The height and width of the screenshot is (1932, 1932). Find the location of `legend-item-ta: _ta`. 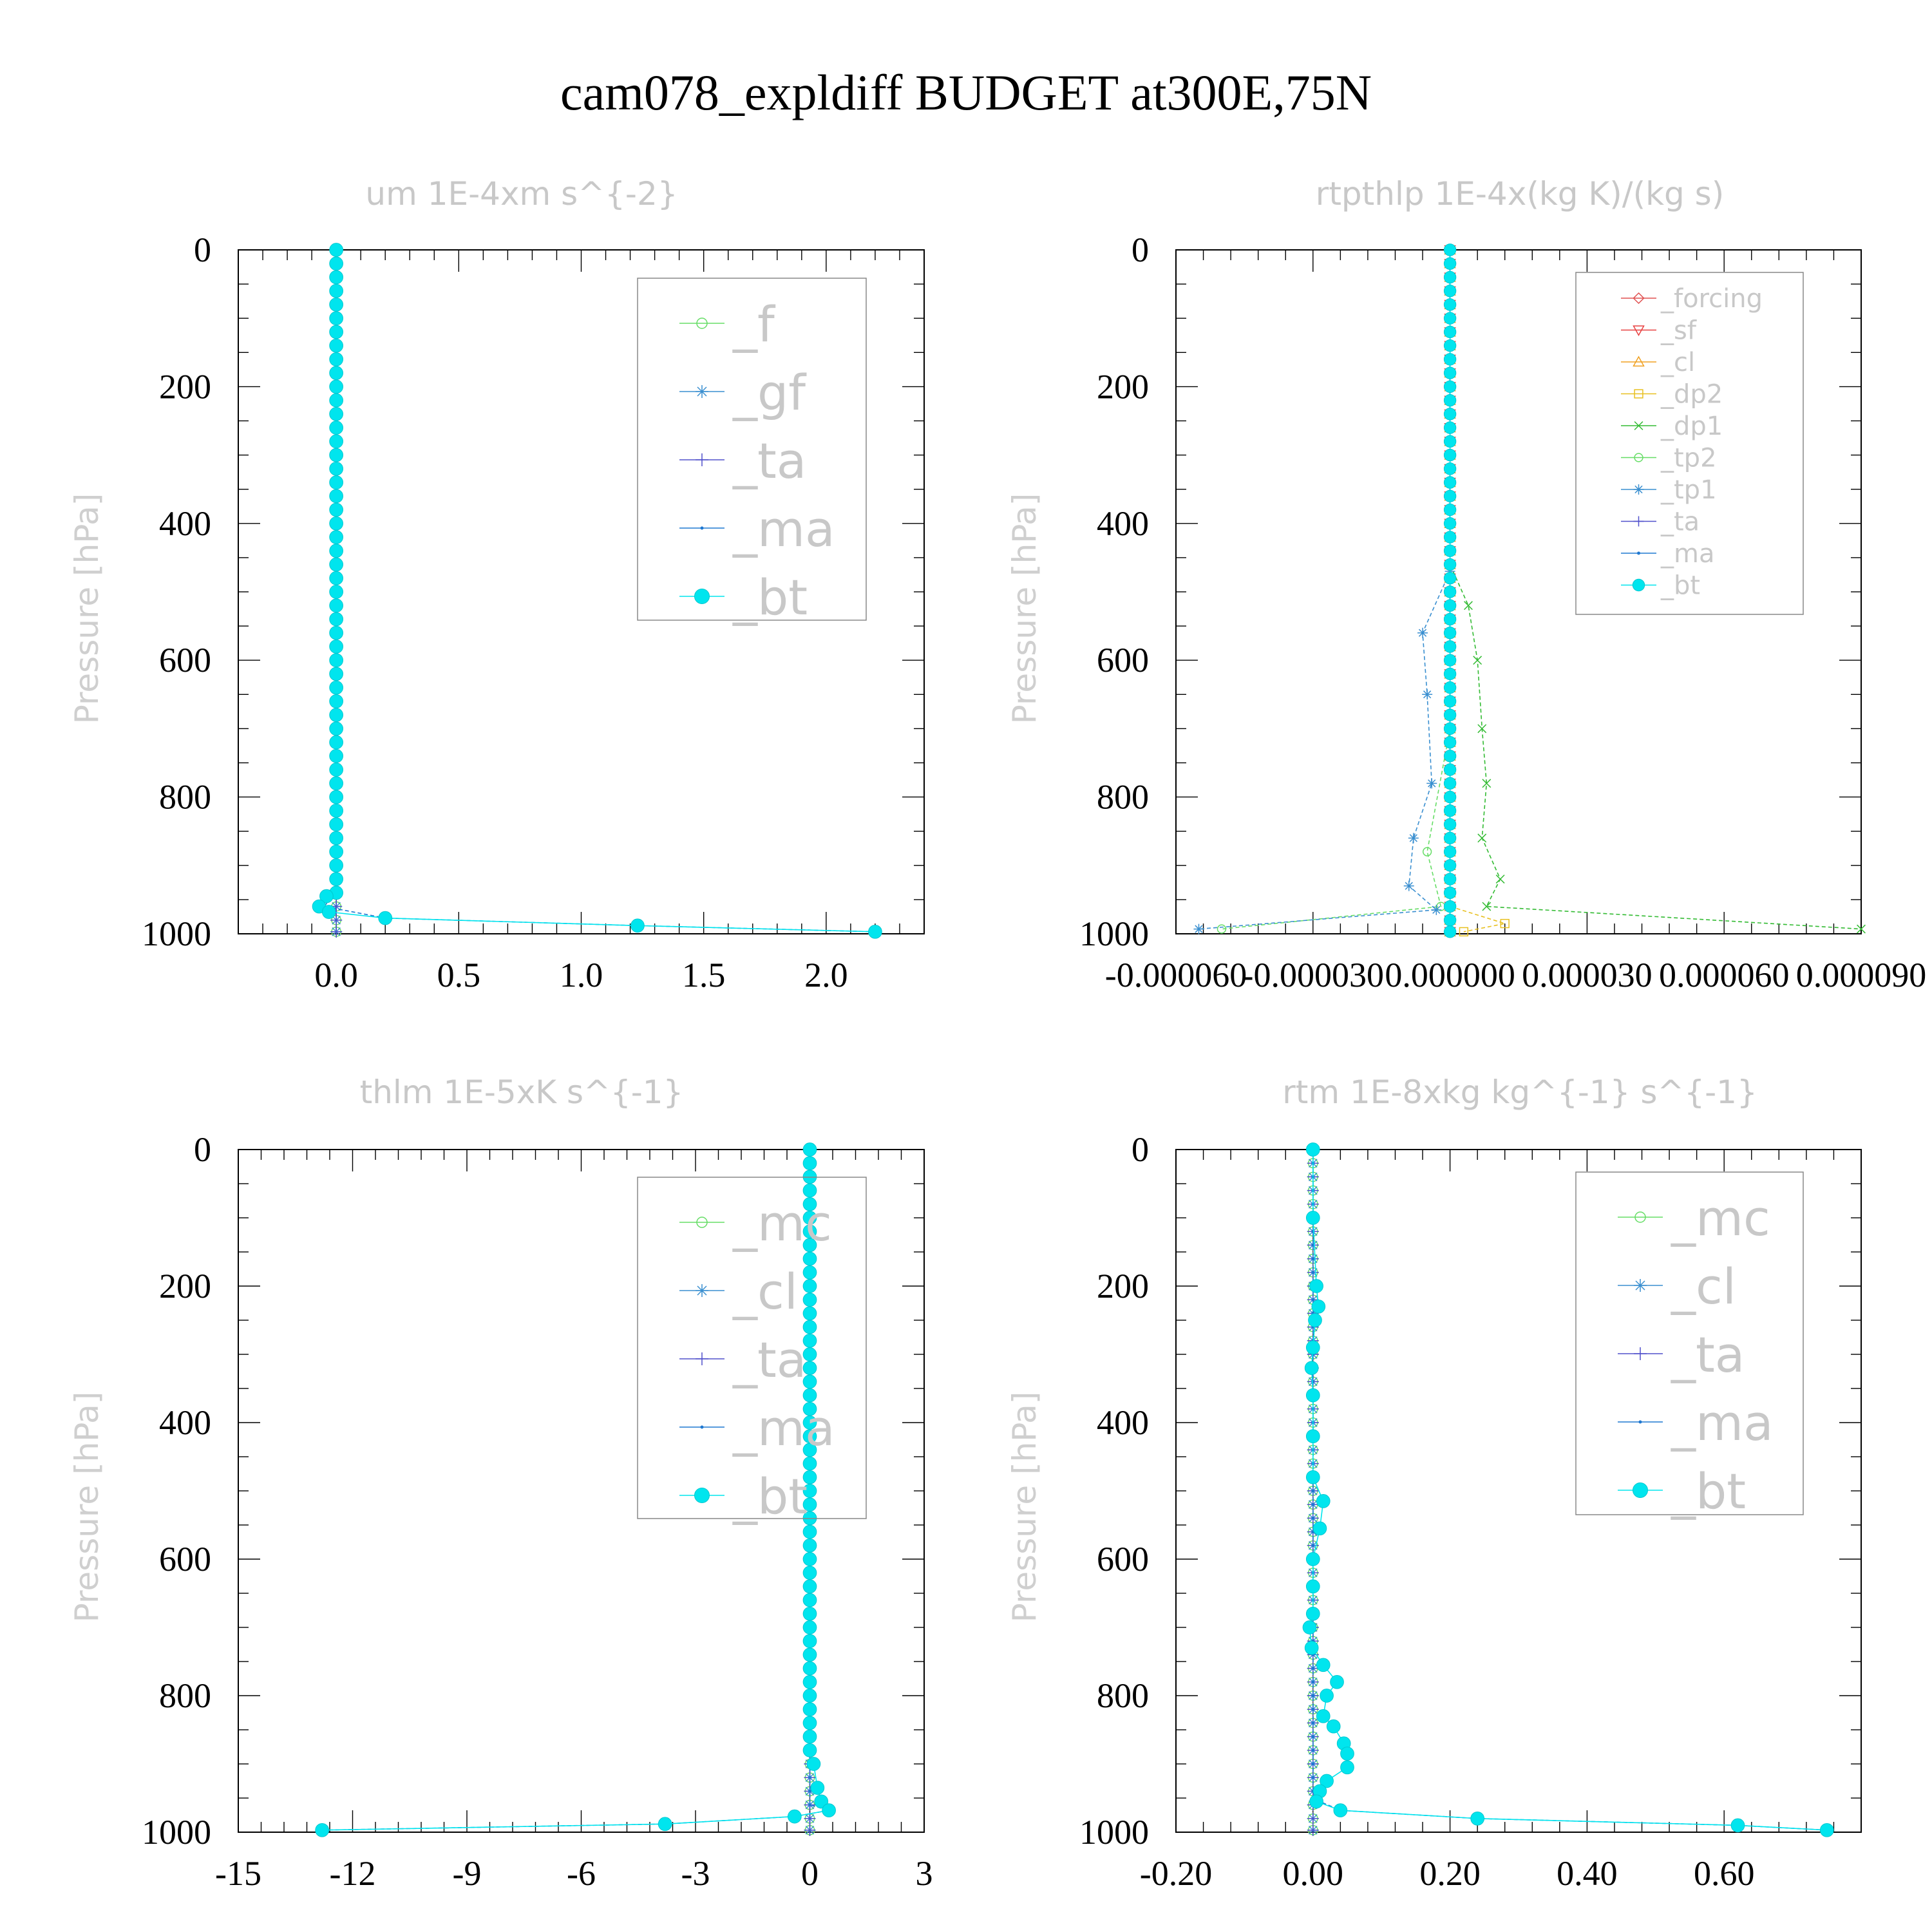

legend-item-ta: _ta is located at coordinates (743, 1359).